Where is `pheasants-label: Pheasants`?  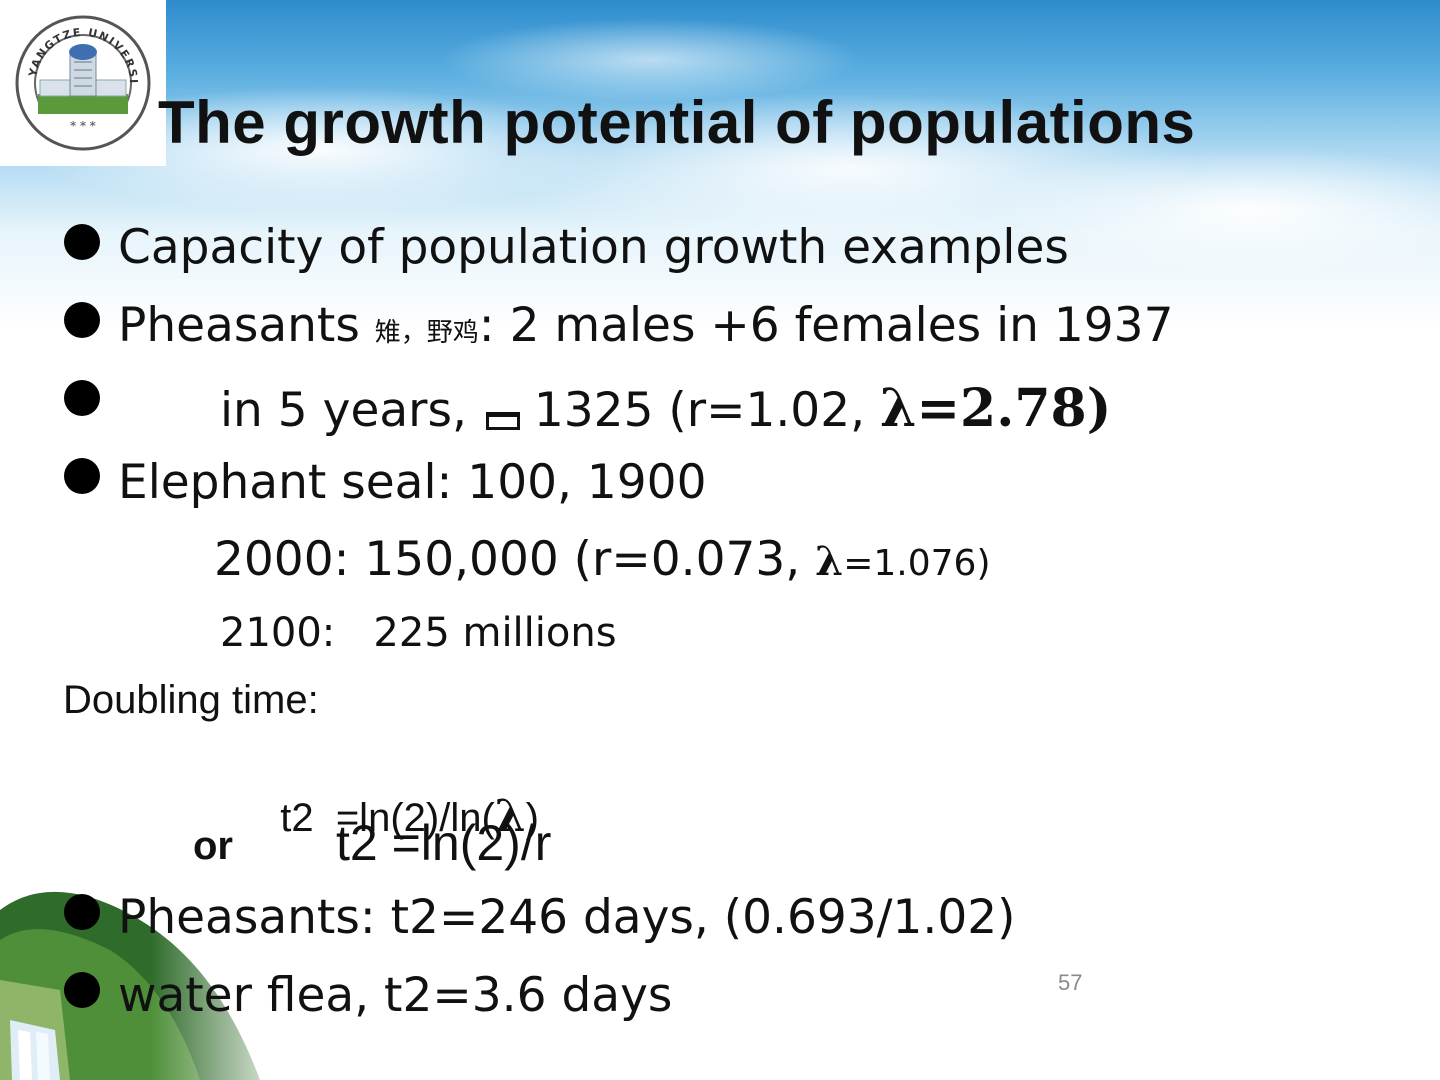 pheasants-label: Pheasants is located at coordinates (246, 325).